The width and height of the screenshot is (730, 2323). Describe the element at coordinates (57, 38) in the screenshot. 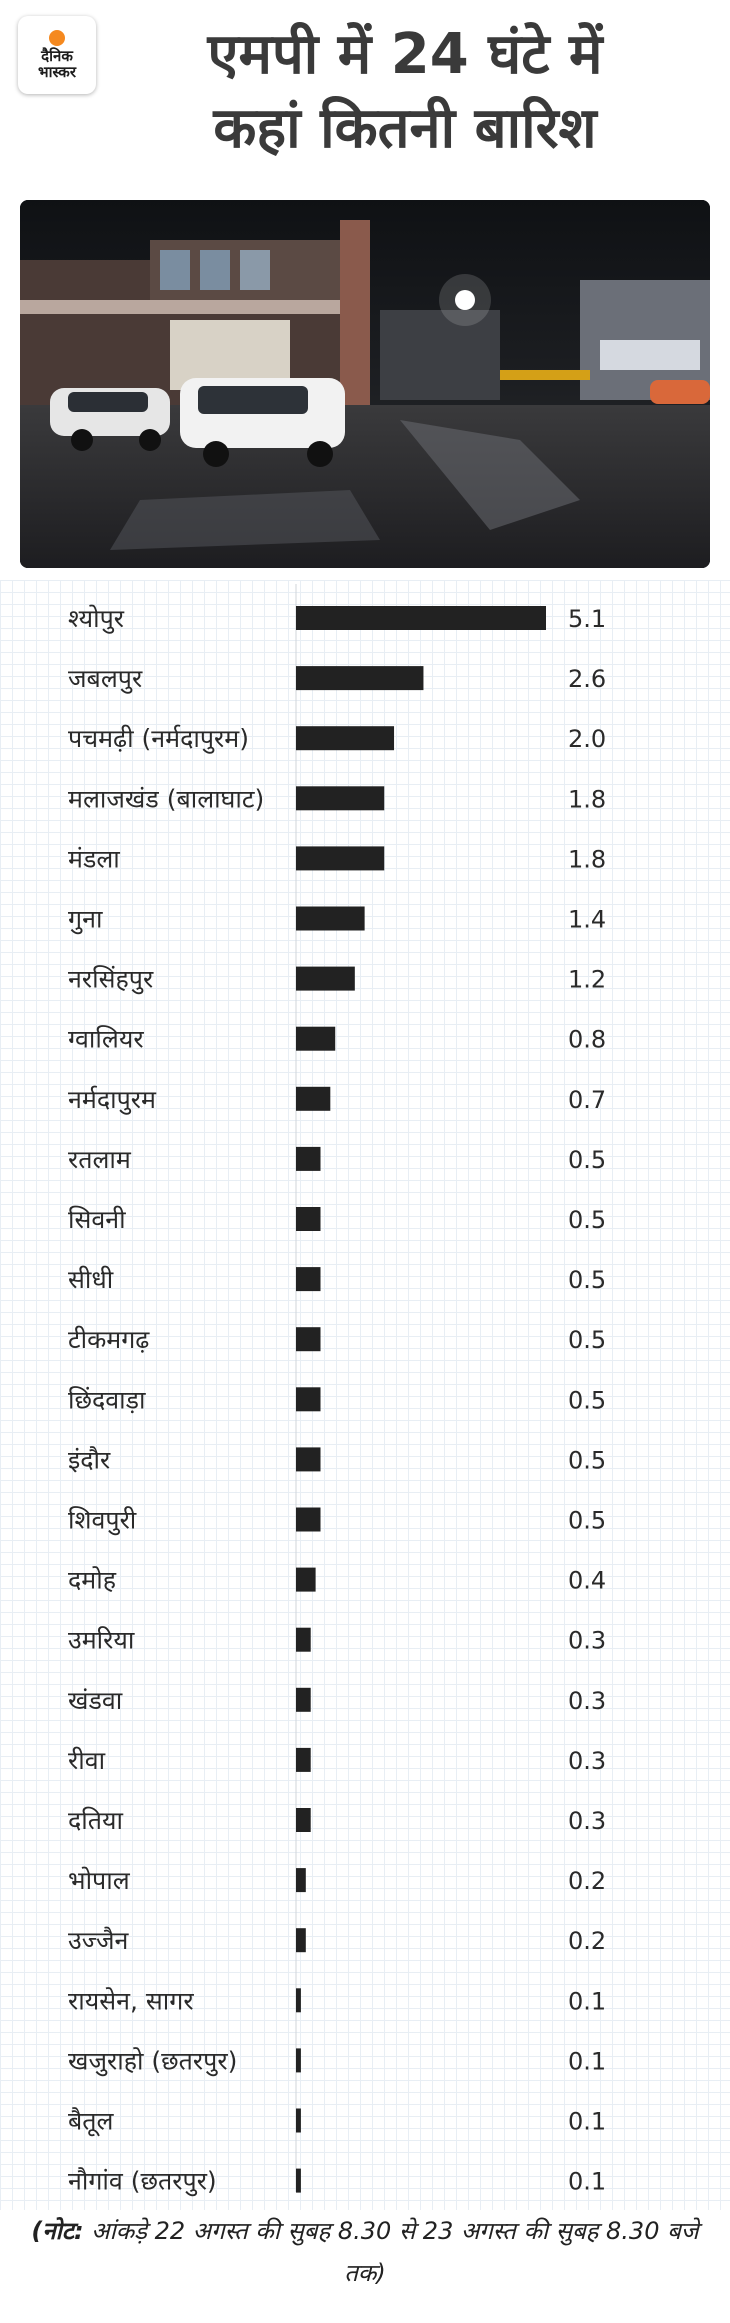

I see `logo-sun-icon` at that location.